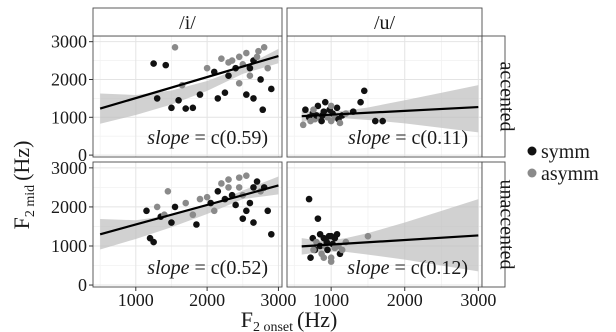  Describe the element at coordinates (136, 300) in the screenshot. I see `x-tick-label: 1000` at that location.